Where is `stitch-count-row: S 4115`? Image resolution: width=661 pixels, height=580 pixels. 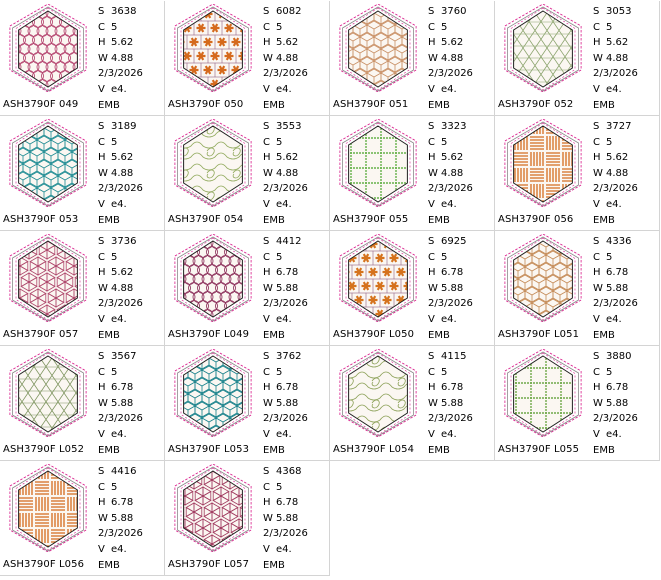
stitch-count-row: S 4115 is located at coordinates (447, 356).